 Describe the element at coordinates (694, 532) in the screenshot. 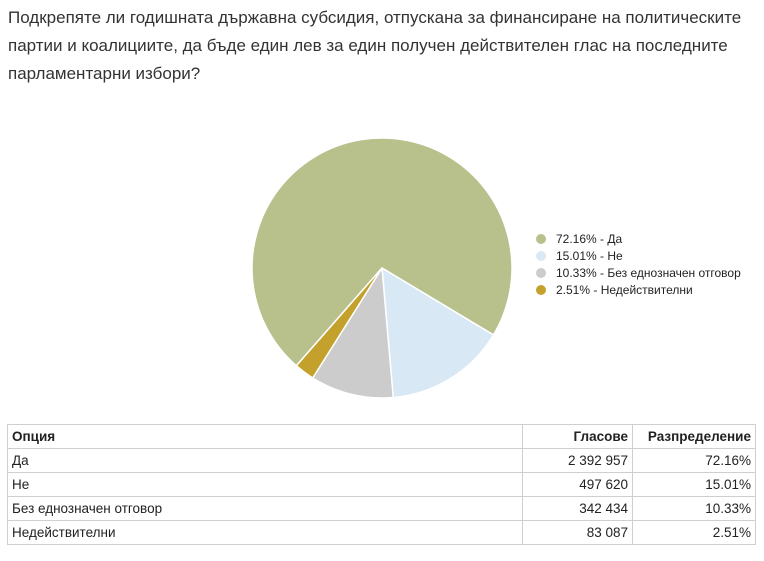

I see `cell-distribution: 2.51%` at that location.